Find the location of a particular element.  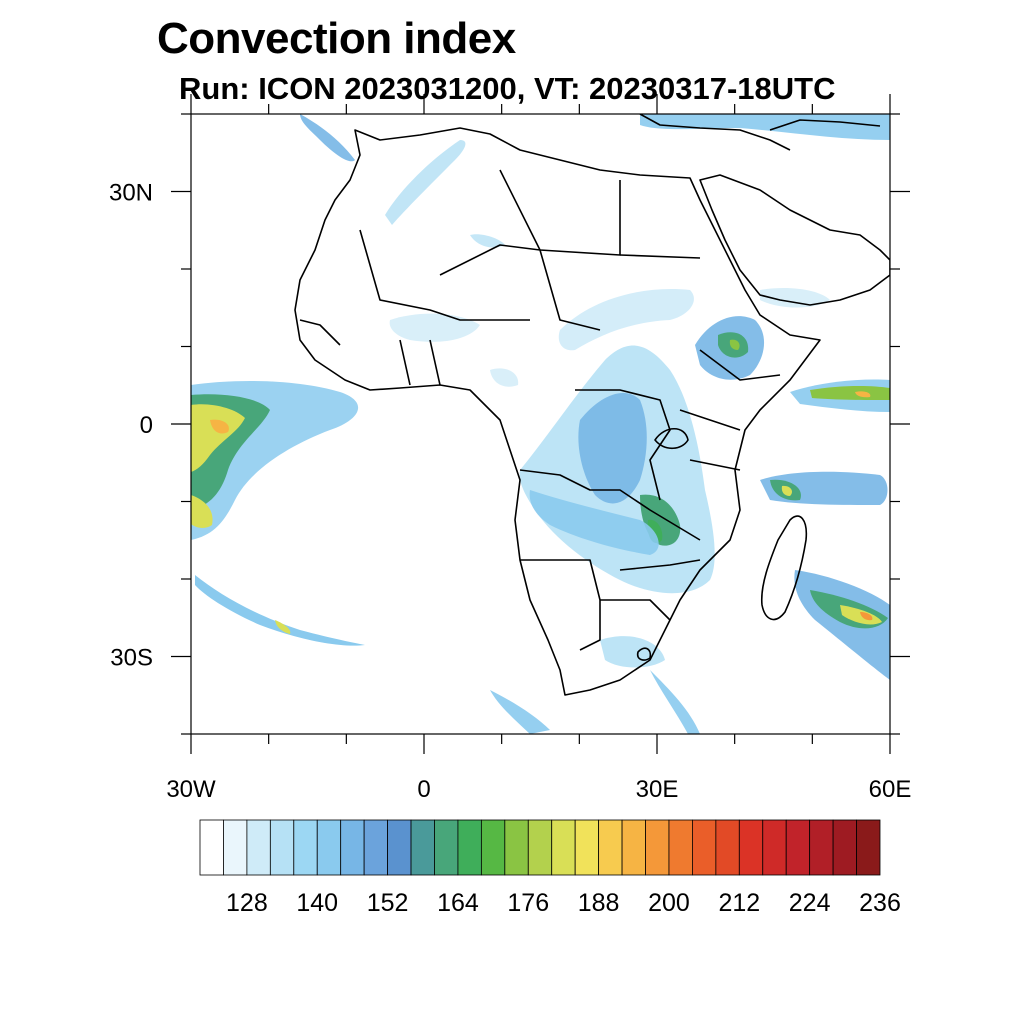

colorbar-label: 140 is located at coordinates (317, 903).